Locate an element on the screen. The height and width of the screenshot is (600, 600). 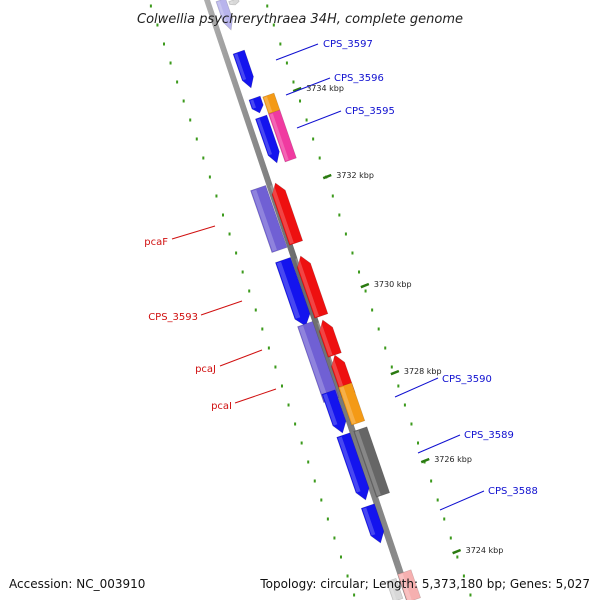
gene-label: pcaI is located at coordinates (221, 406).